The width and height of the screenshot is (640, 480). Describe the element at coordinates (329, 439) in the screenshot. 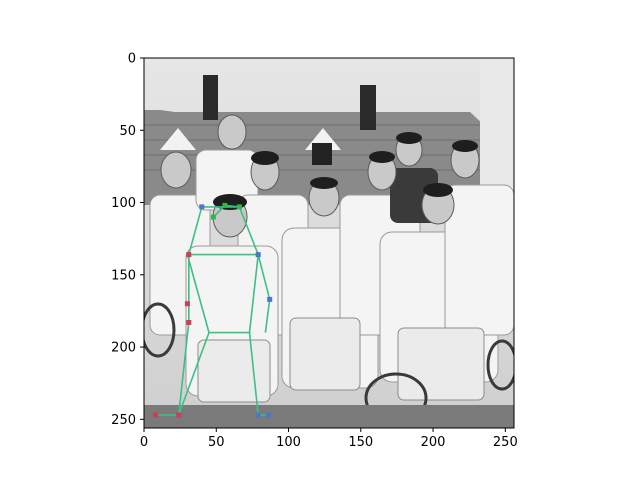

I see `x-axis: 0 50 100 150 200 250` at that location.